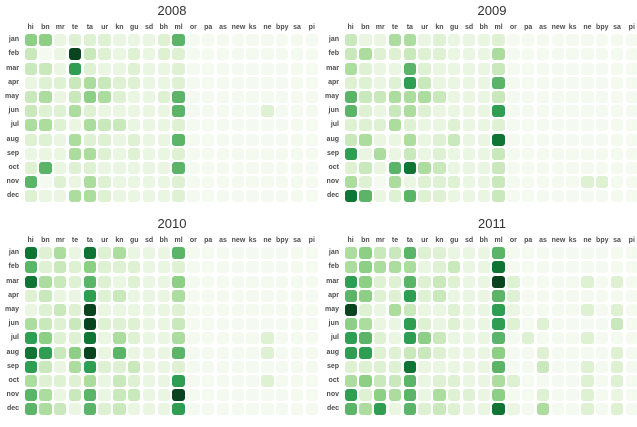 This screenshot has height=427, width=637. What do you see at coordinates (60, 27) in the screenshot?
I see `column-header-mr: mr` at bounding box center [60, 27].